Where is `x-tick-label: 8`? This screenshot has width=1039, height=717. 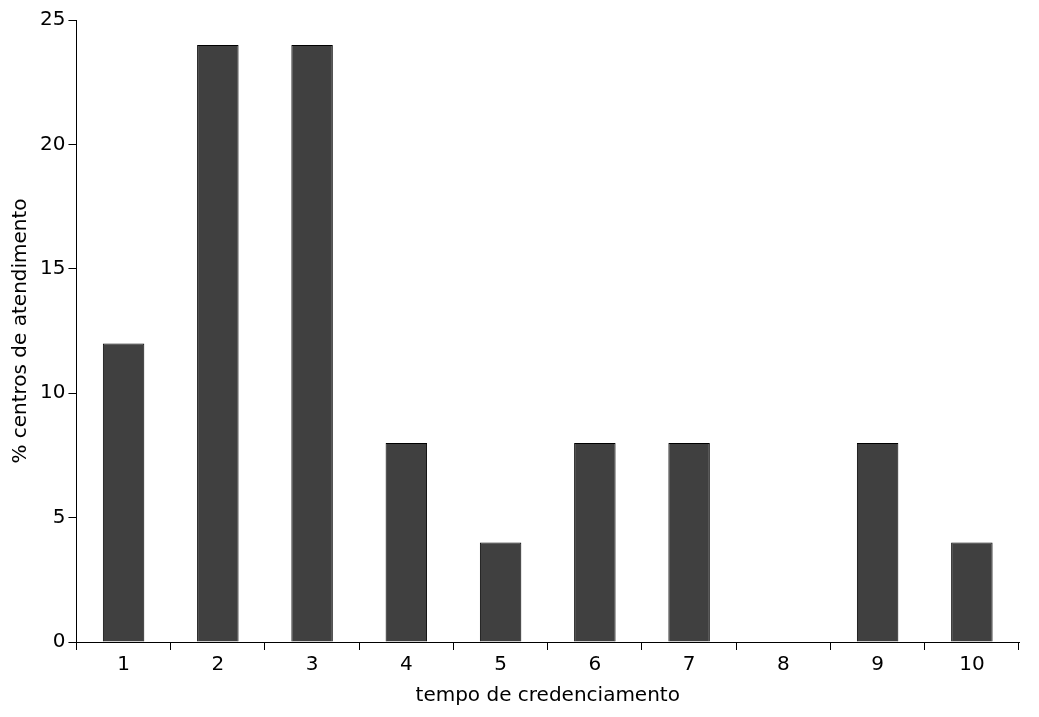 x-tick-label: 8 is located at coordinates (783, 663).